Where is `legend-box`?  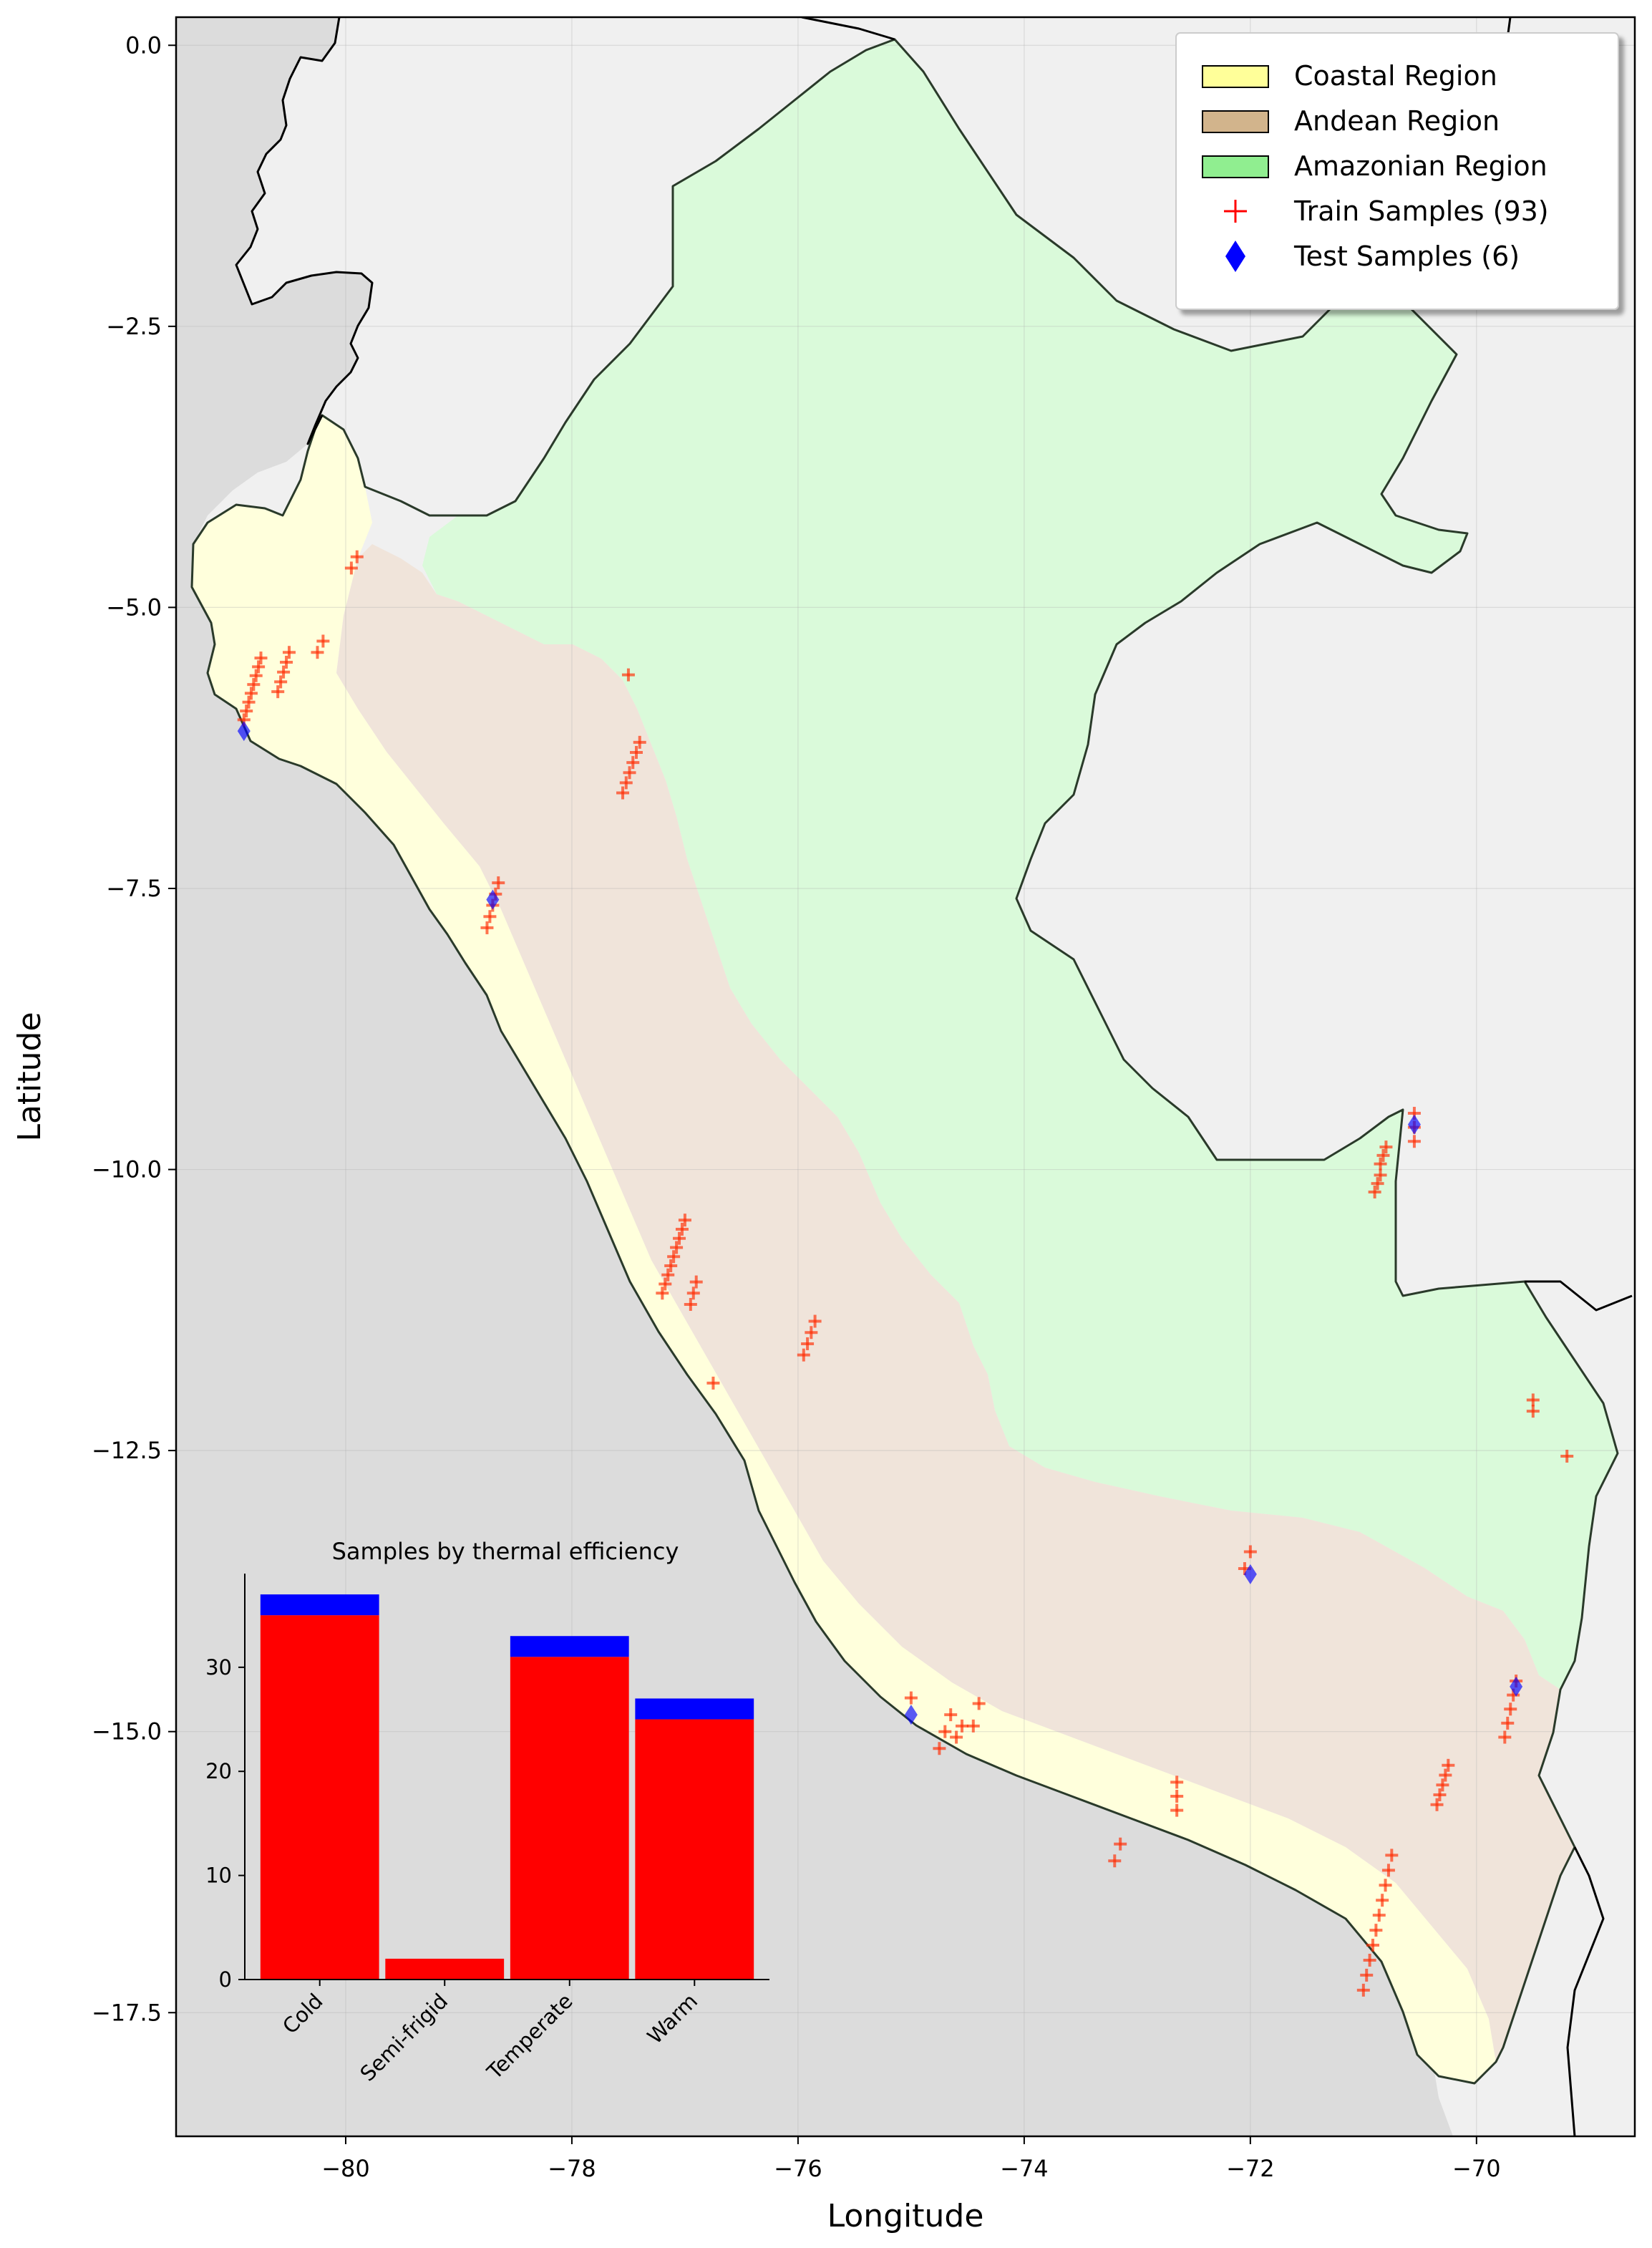
legend-box is located at coordinates (1397, 171).